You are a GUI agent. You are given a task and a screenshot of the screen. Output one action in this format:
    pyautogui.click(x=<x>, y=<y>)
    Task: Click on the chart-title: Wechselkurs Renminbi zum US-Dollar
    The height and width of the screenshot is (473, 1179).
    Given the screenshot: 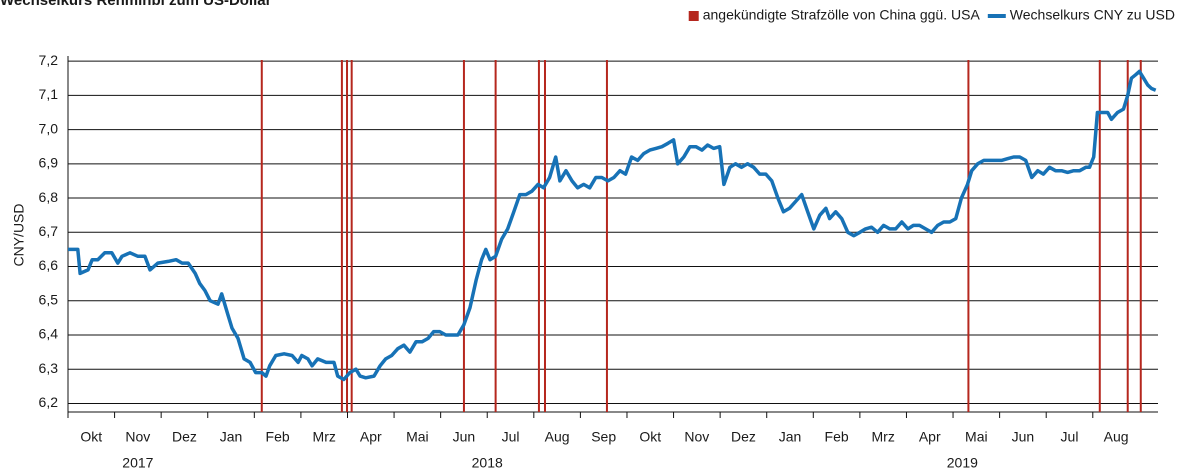 What is the action you would take?
    pyautogui.click(x=136, y=4)
    